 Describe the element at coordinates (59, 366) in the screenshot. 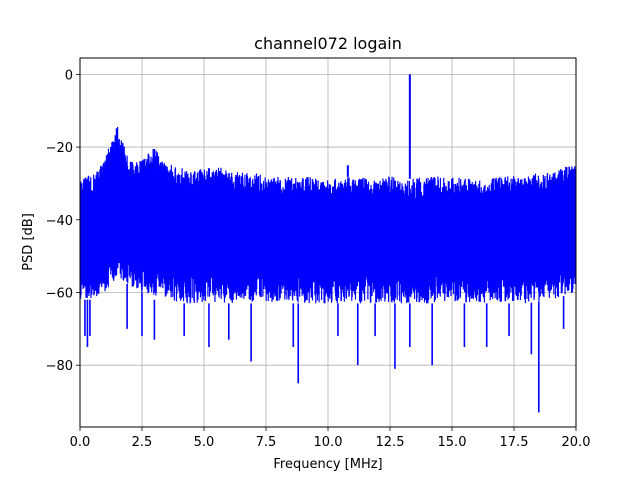

I see `y-tick-label: −80` at that location.